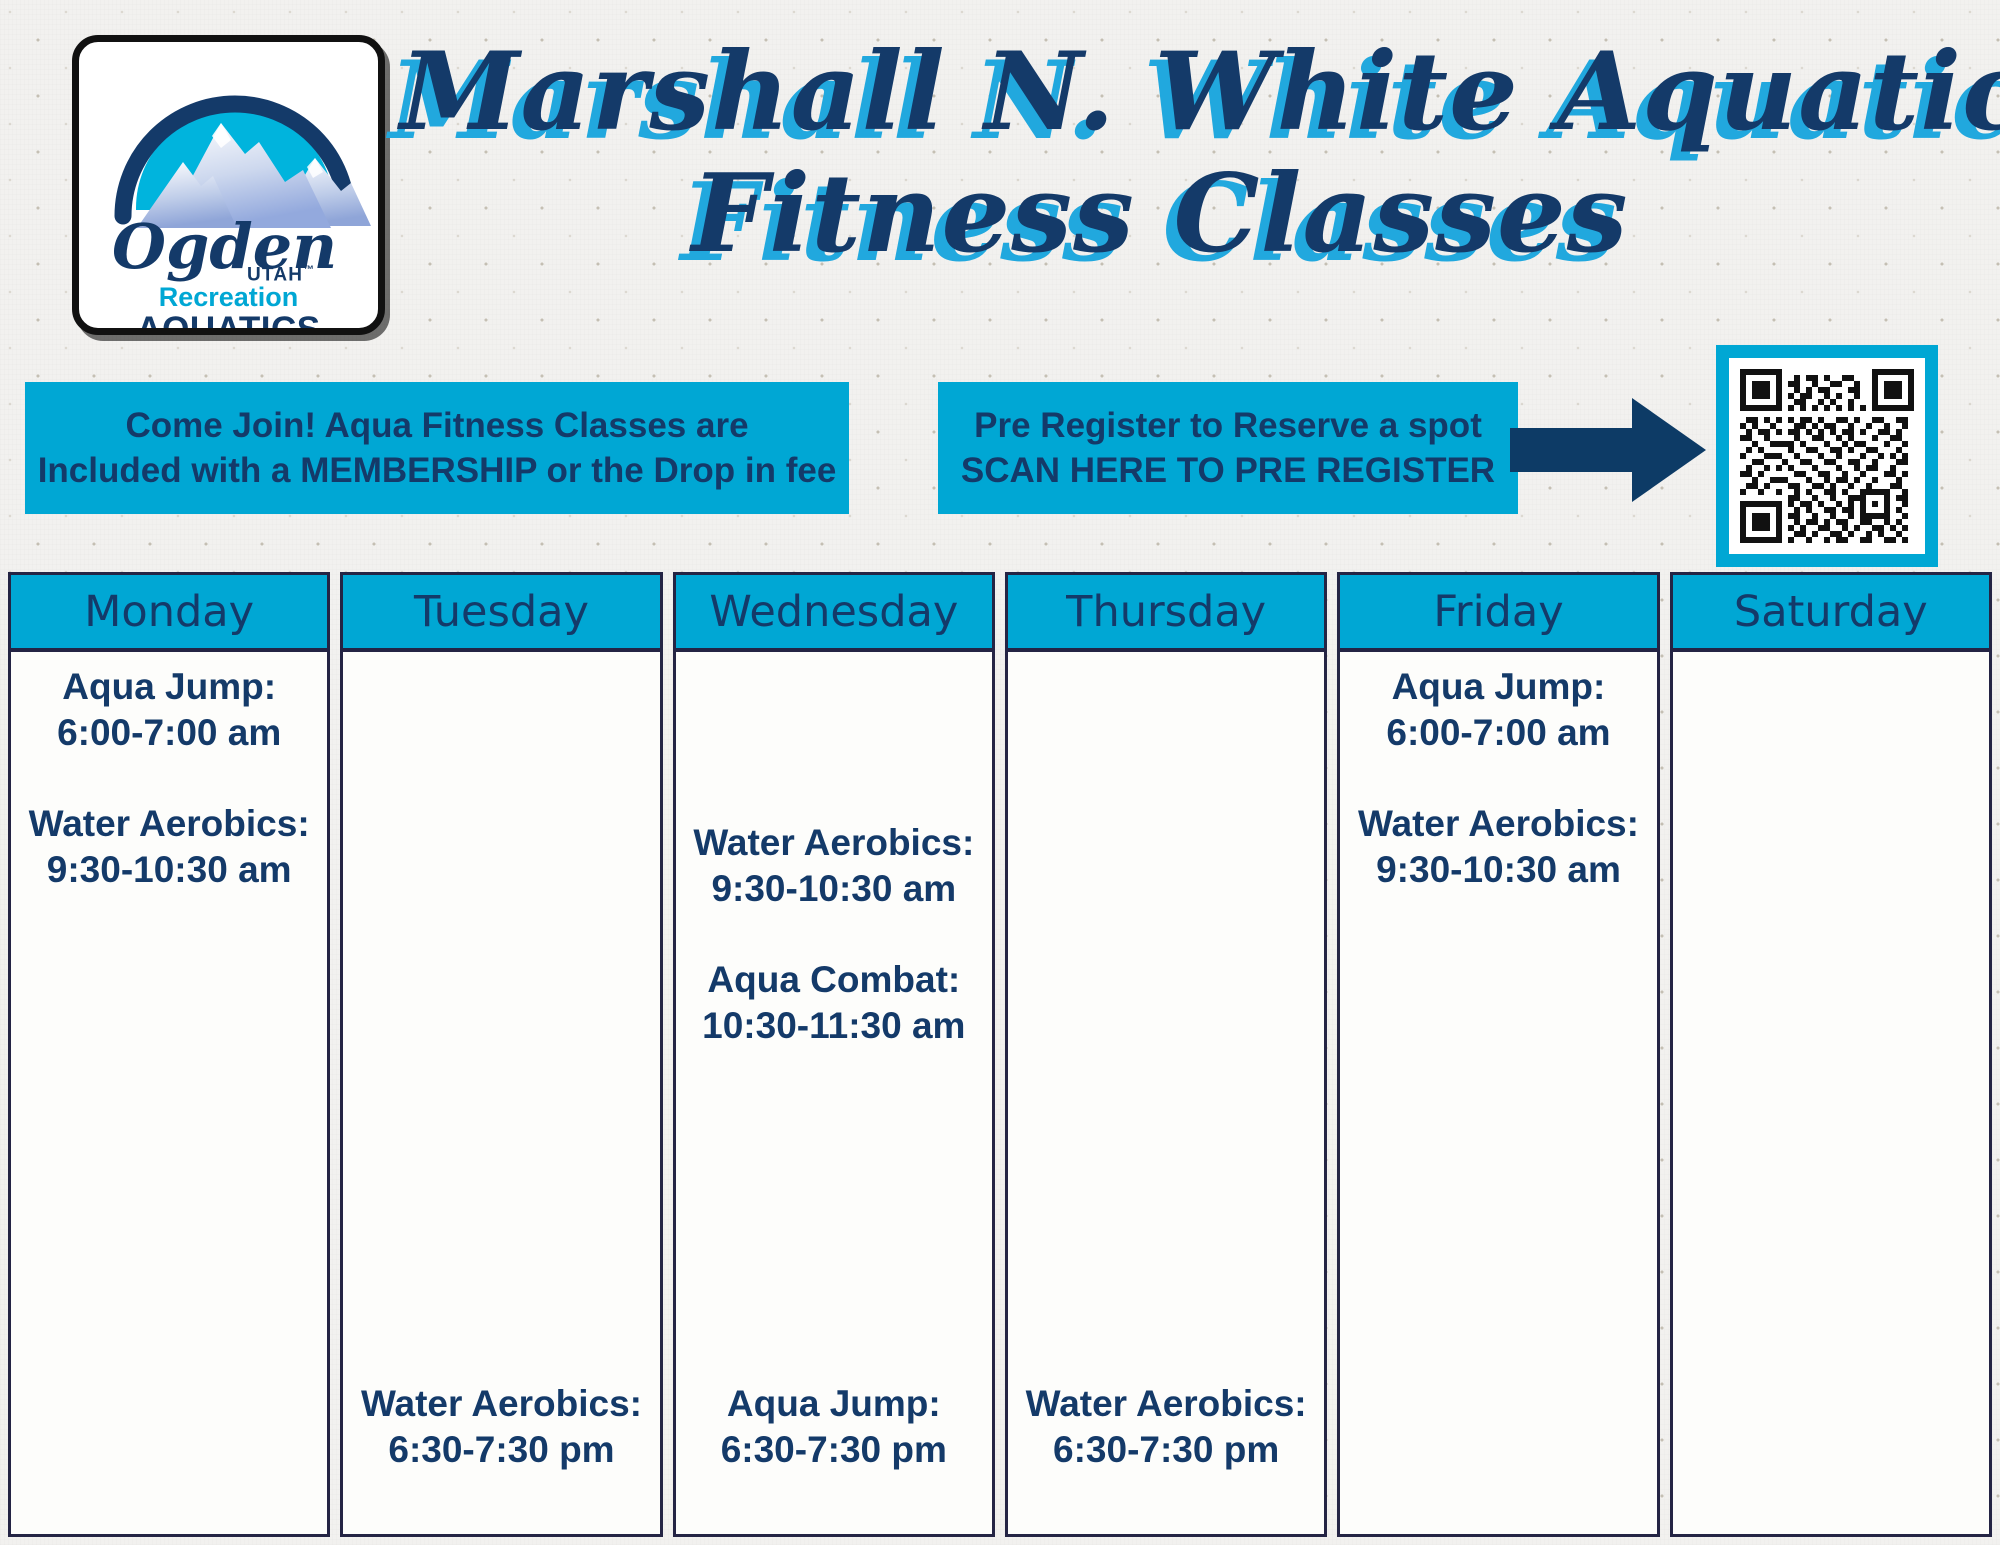  I want to click on evening-slots: Aqua Jump: 6:30-7:30 pm, so click(834, 1452).